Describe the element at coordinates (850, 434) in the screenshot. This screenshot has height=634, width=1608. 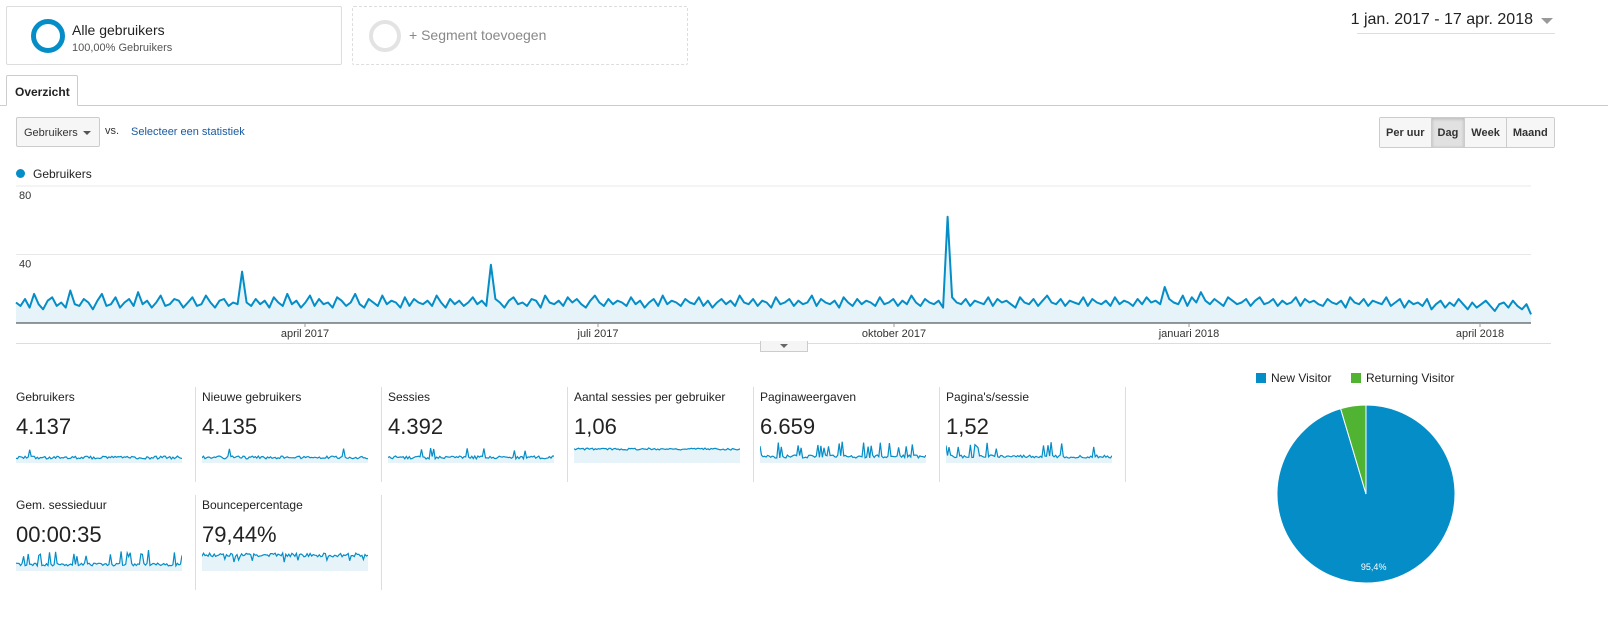
I see `stat-pageviews: Paginaweergaven 6.659` at that location.